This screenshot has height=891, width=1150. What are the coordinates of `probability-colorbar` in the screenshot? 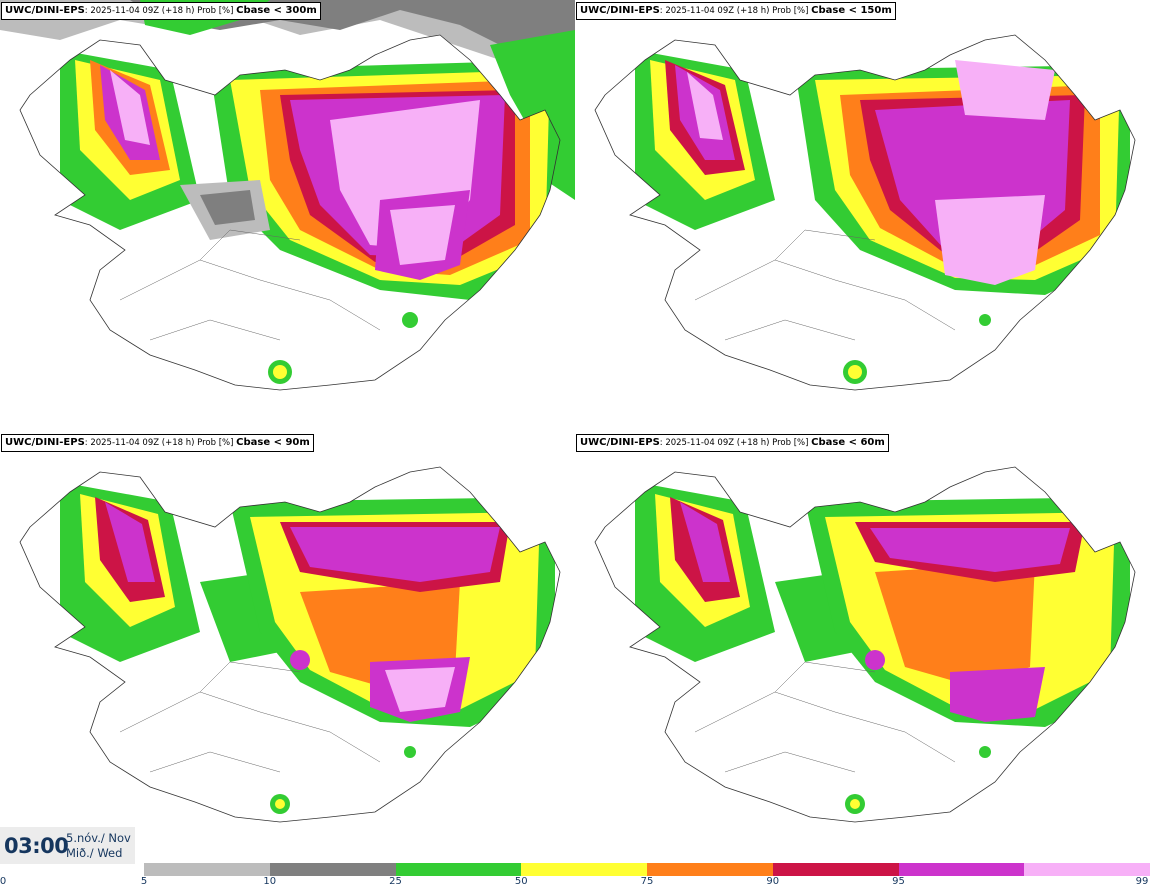 It's located at (647, 869).